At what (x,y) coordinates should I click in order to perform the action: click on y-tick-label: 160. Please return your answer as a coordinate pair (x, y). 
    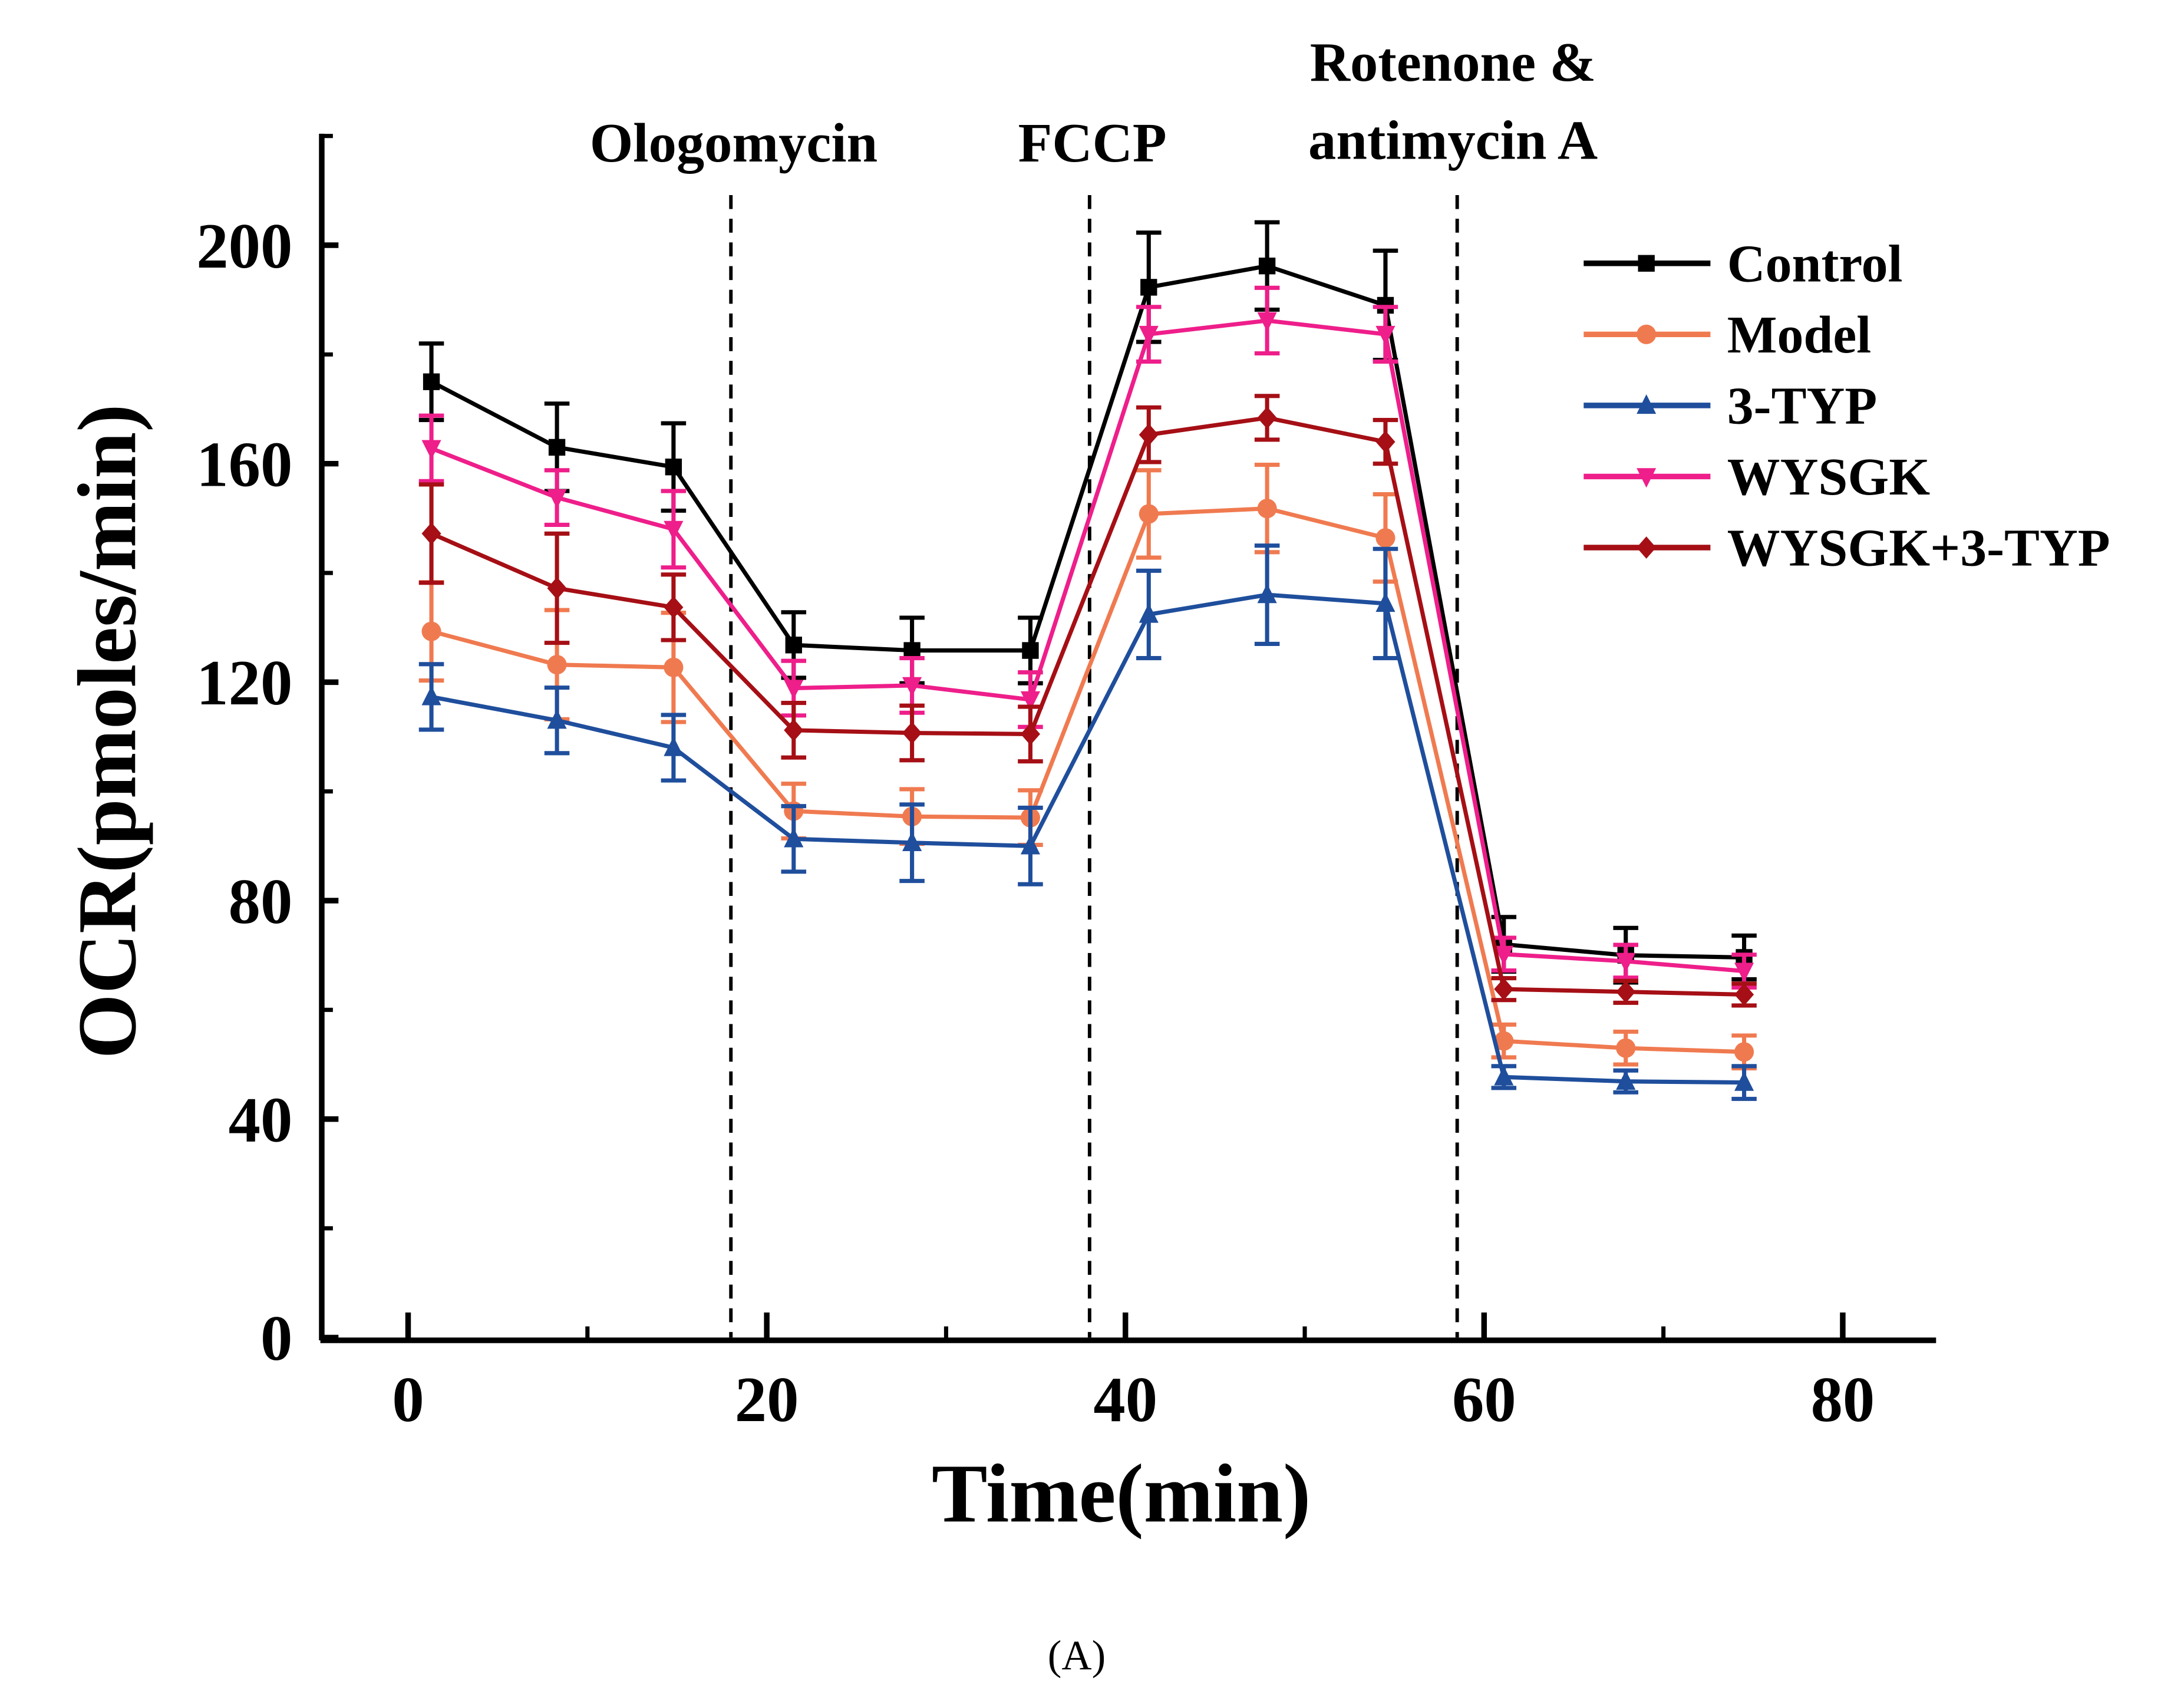
    Looking at the image, I should click on (244, 464).